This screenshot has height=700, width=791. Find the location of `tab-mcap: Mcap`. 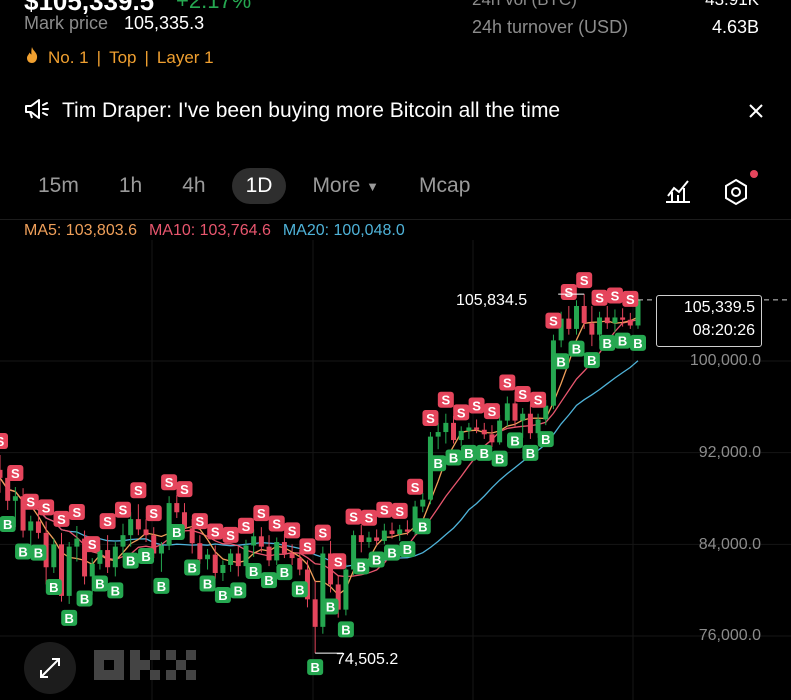

tab-mcap: Mcap is located at coordinates (445, 185).